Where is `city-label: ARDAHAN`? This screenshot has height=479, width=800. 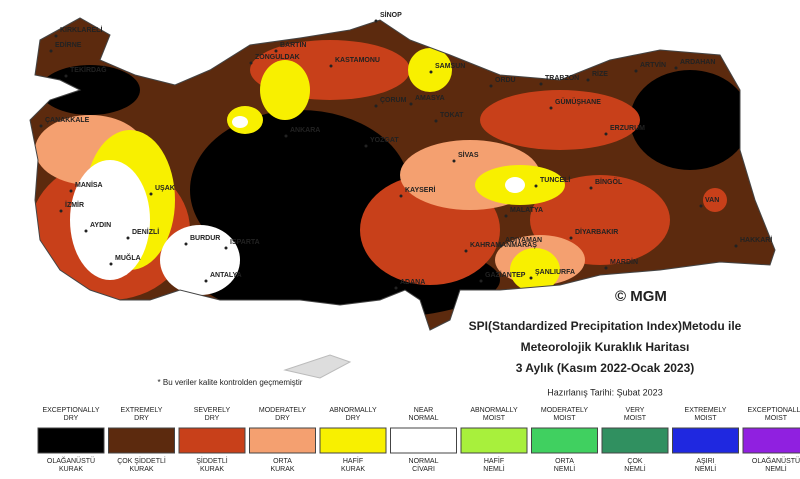 city-label: ARDAHAN is located at coordinates (697, 62).